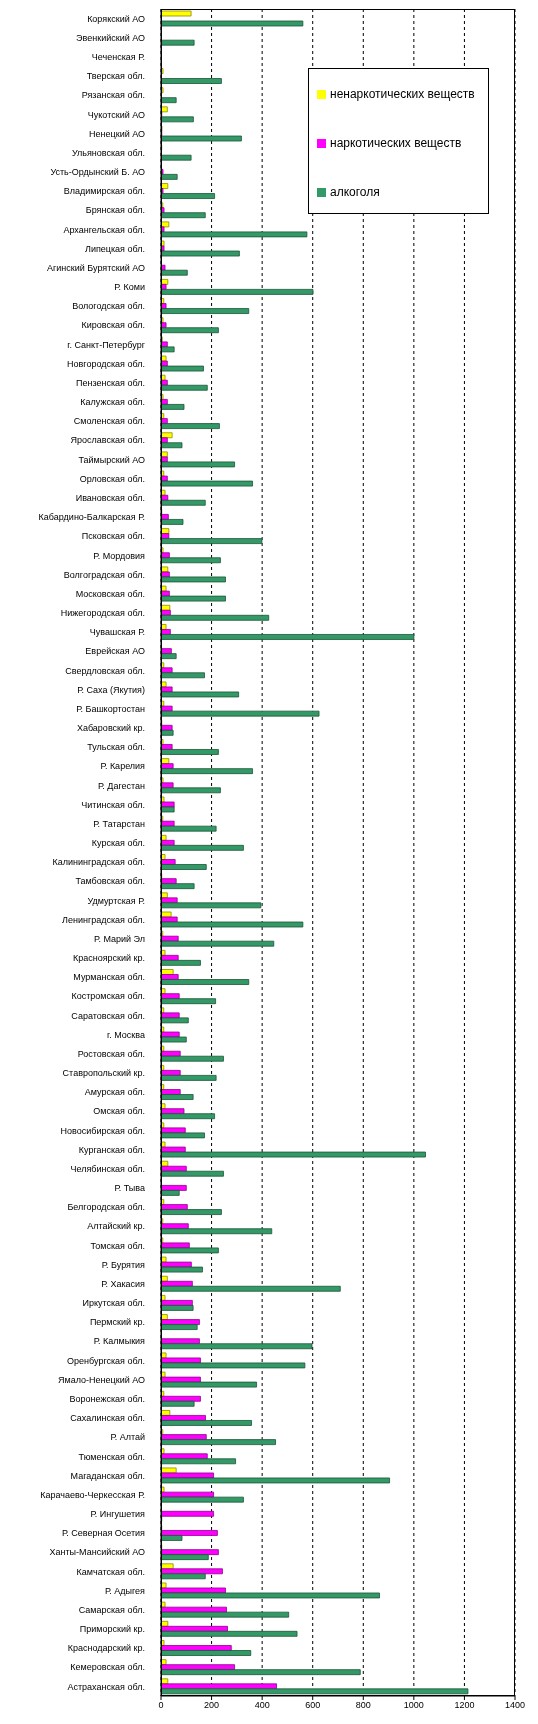 This screenshot has height=1724, width=538. What do you see at coordinates (111, 708) in the screenshot?
I see `y-tick-label: Р. Башкортостан` at bounding box center [111, 708].